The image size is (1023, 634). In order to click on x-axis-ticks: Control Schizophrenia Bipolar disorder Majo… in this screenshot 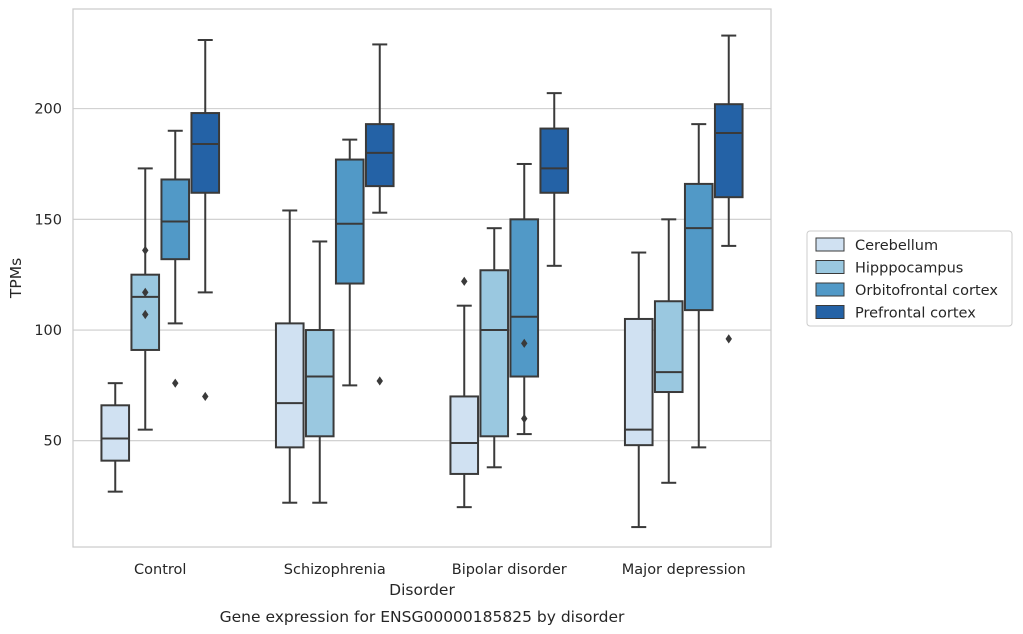, I will do `click(440, 570)`.